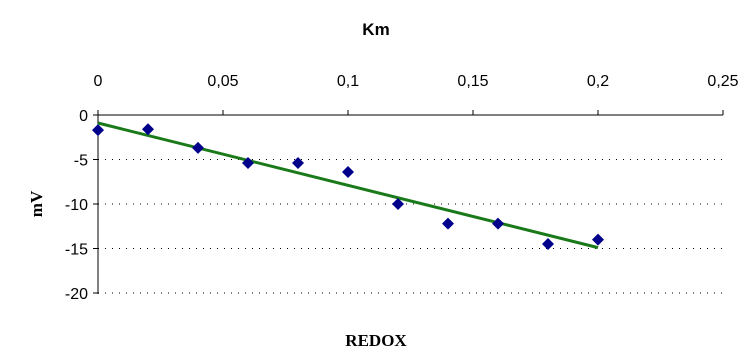 This screenshot has height=355, width=752. I want to click on y-tick-label: 0, so click(83, 116).